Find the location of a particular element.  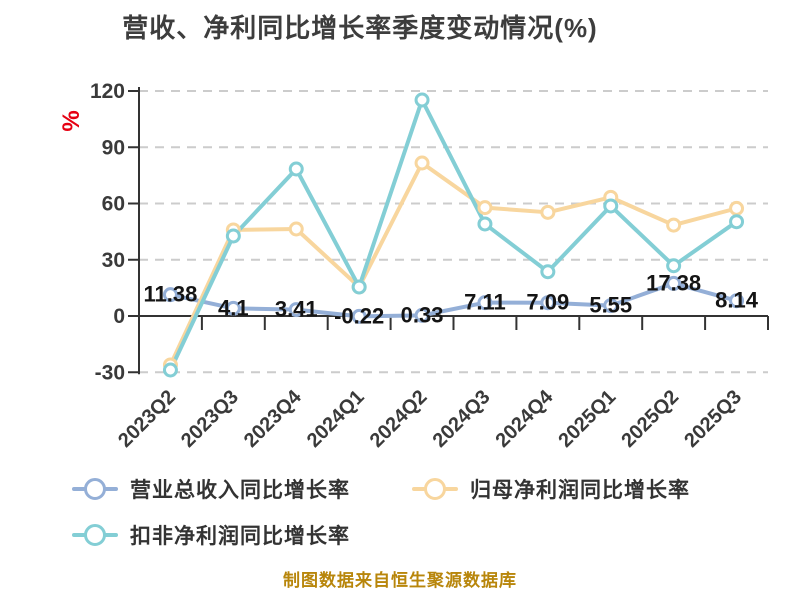

data-point-label: 5.55 is located at coordinates (610, 305).